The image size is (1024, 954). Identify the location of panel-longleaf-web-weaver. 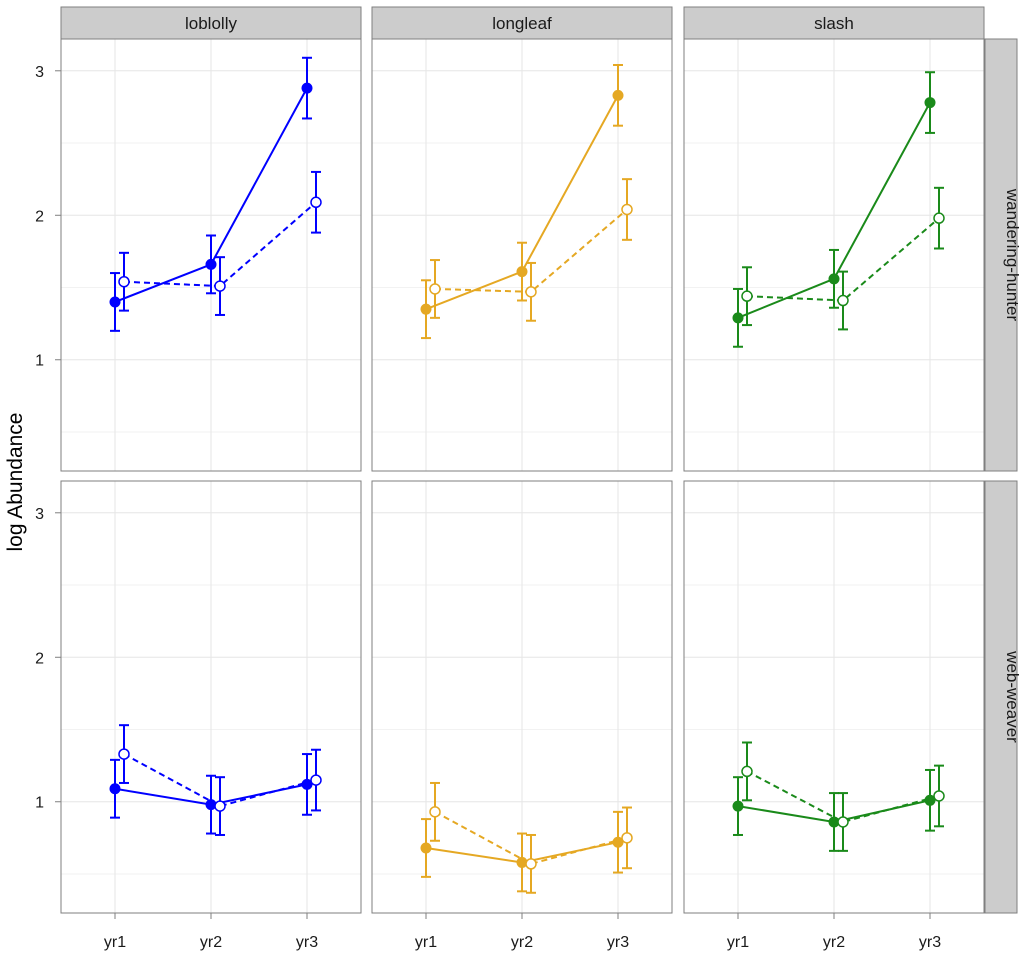
(522, 697).